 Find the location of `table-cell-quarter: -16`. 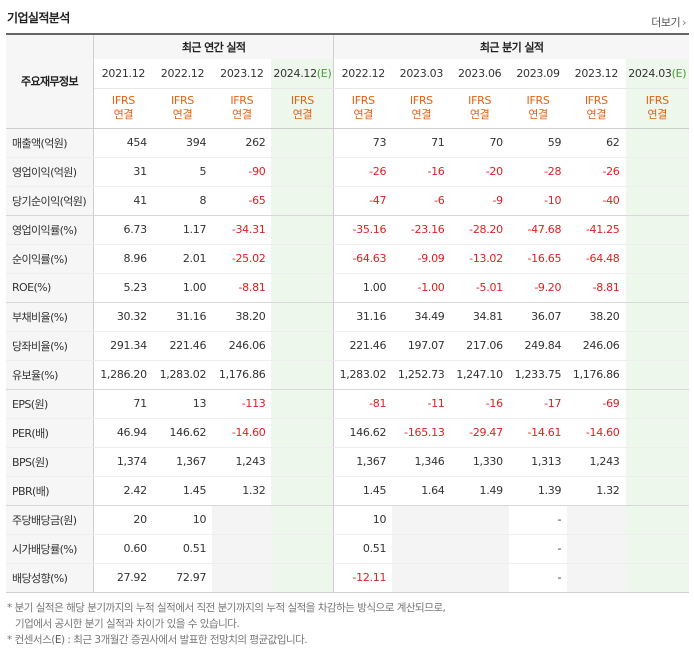

table-cell-quarter: -16 is located at coordinates (479, 404).